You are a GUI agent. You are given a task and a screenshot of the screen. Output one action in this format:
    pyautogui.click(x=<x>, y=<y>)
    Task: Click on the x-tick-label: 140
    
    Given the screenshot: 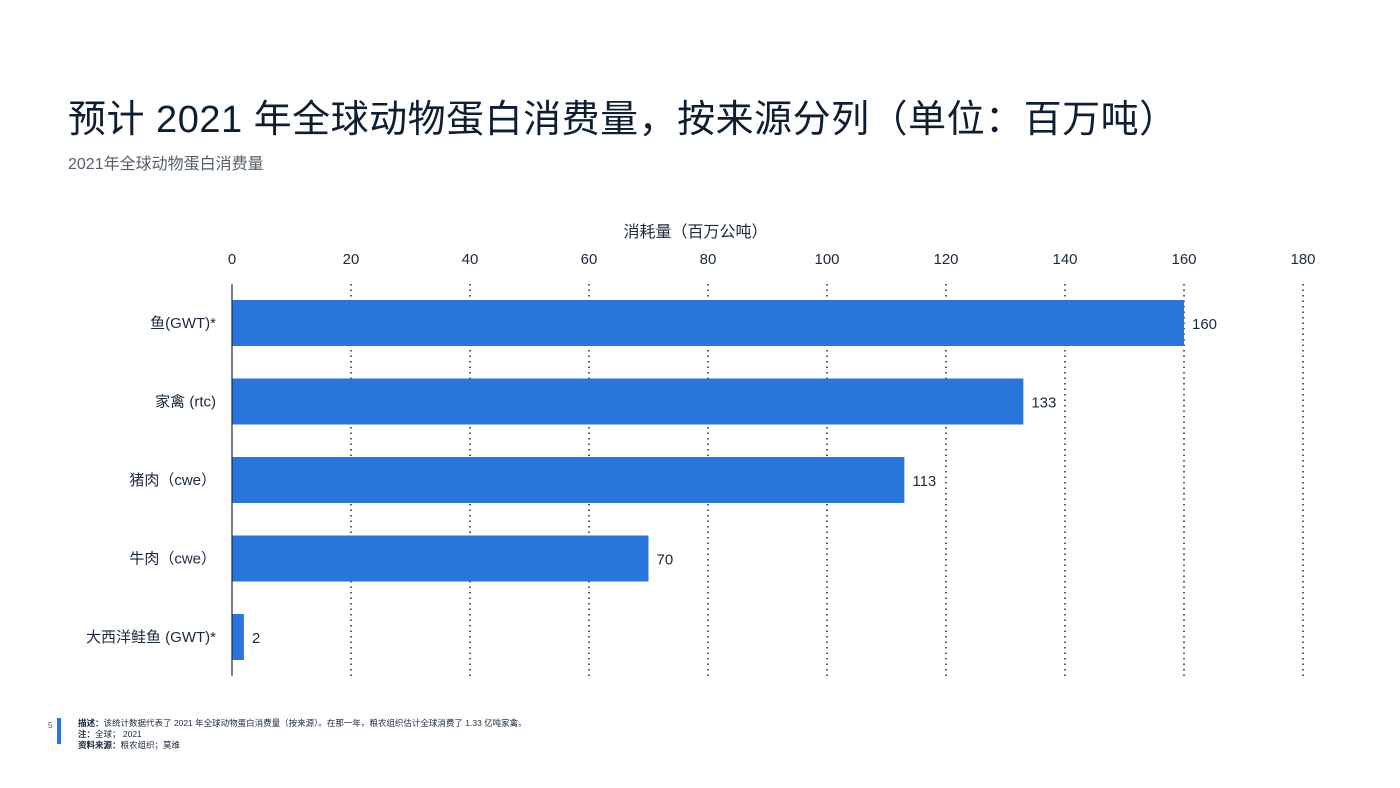 What is the action you would take?
    pyautogui.click(x=1064, y=259)
    